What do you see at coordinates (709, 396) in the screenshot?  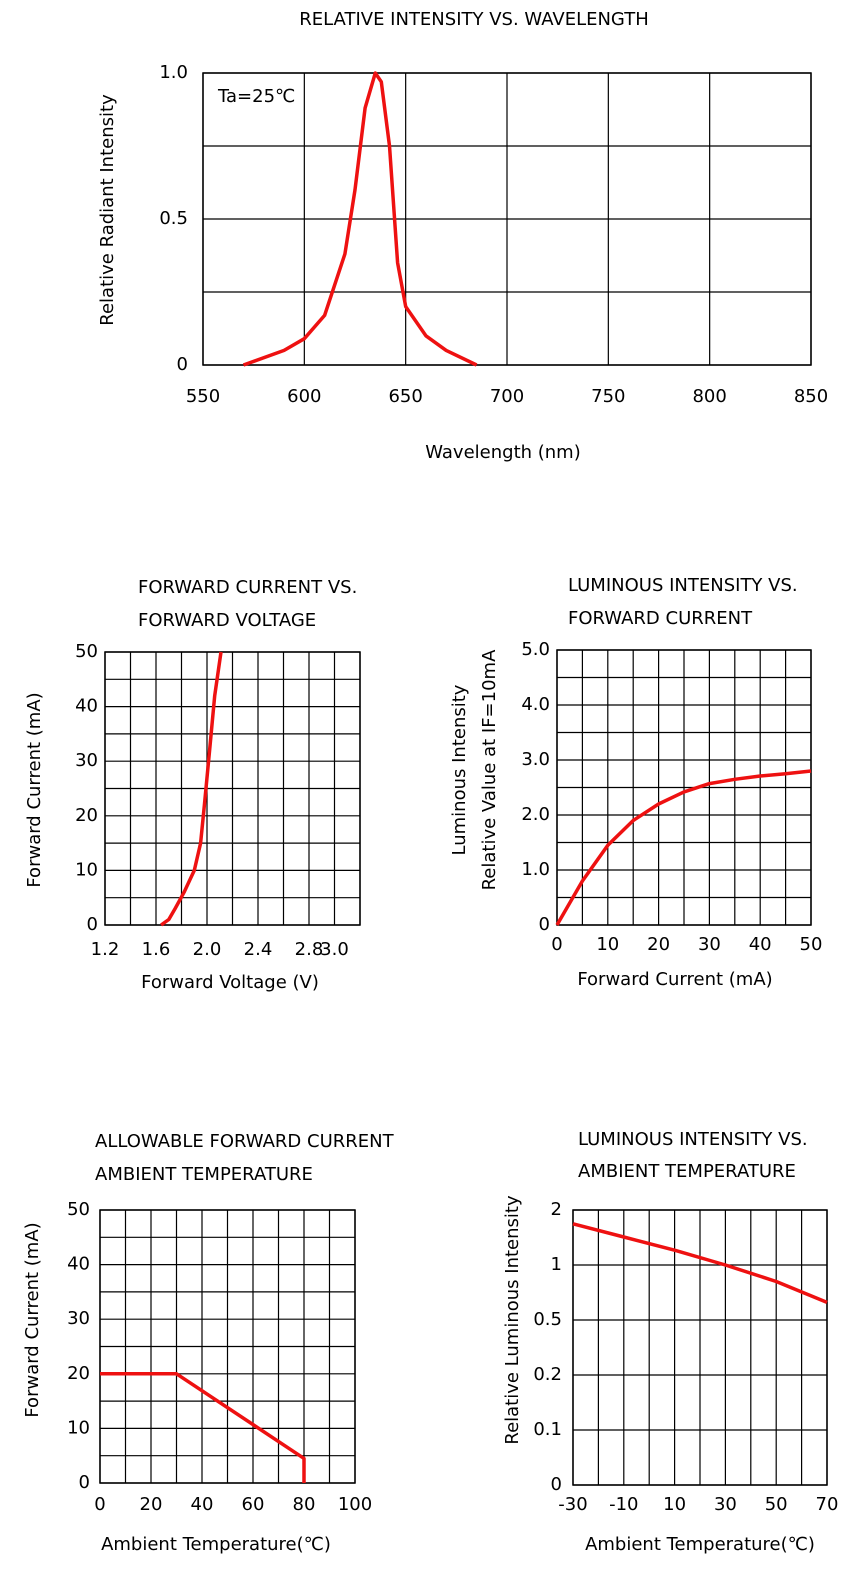 I see `x-tick-label: 800` at bounding box center [709, 396].